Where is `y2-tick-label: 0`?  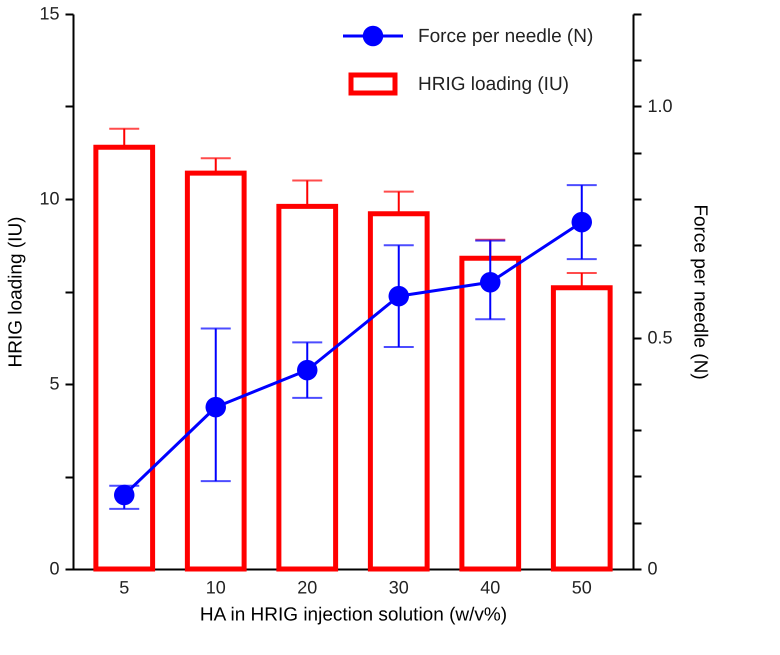
y2-tick-label: 0 is located at coordinates (653, 568).